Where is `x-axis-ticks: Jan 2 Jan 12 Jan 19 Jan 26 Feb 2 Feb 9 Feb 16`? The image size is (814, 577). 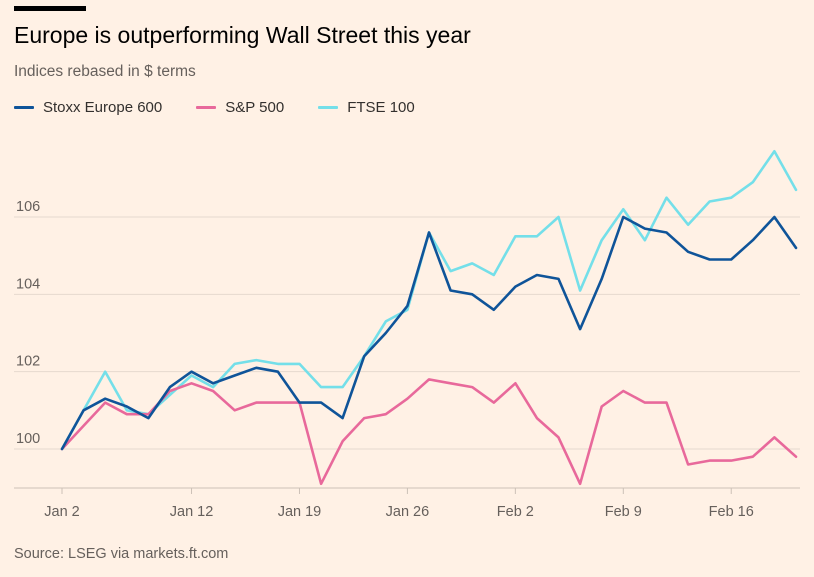 x-axis-ticks: Jan 2 Jan 12 Jan 19 Jan 26 Feb 2 Feb 9 Feb 16 is located at coordinates (399, 504).